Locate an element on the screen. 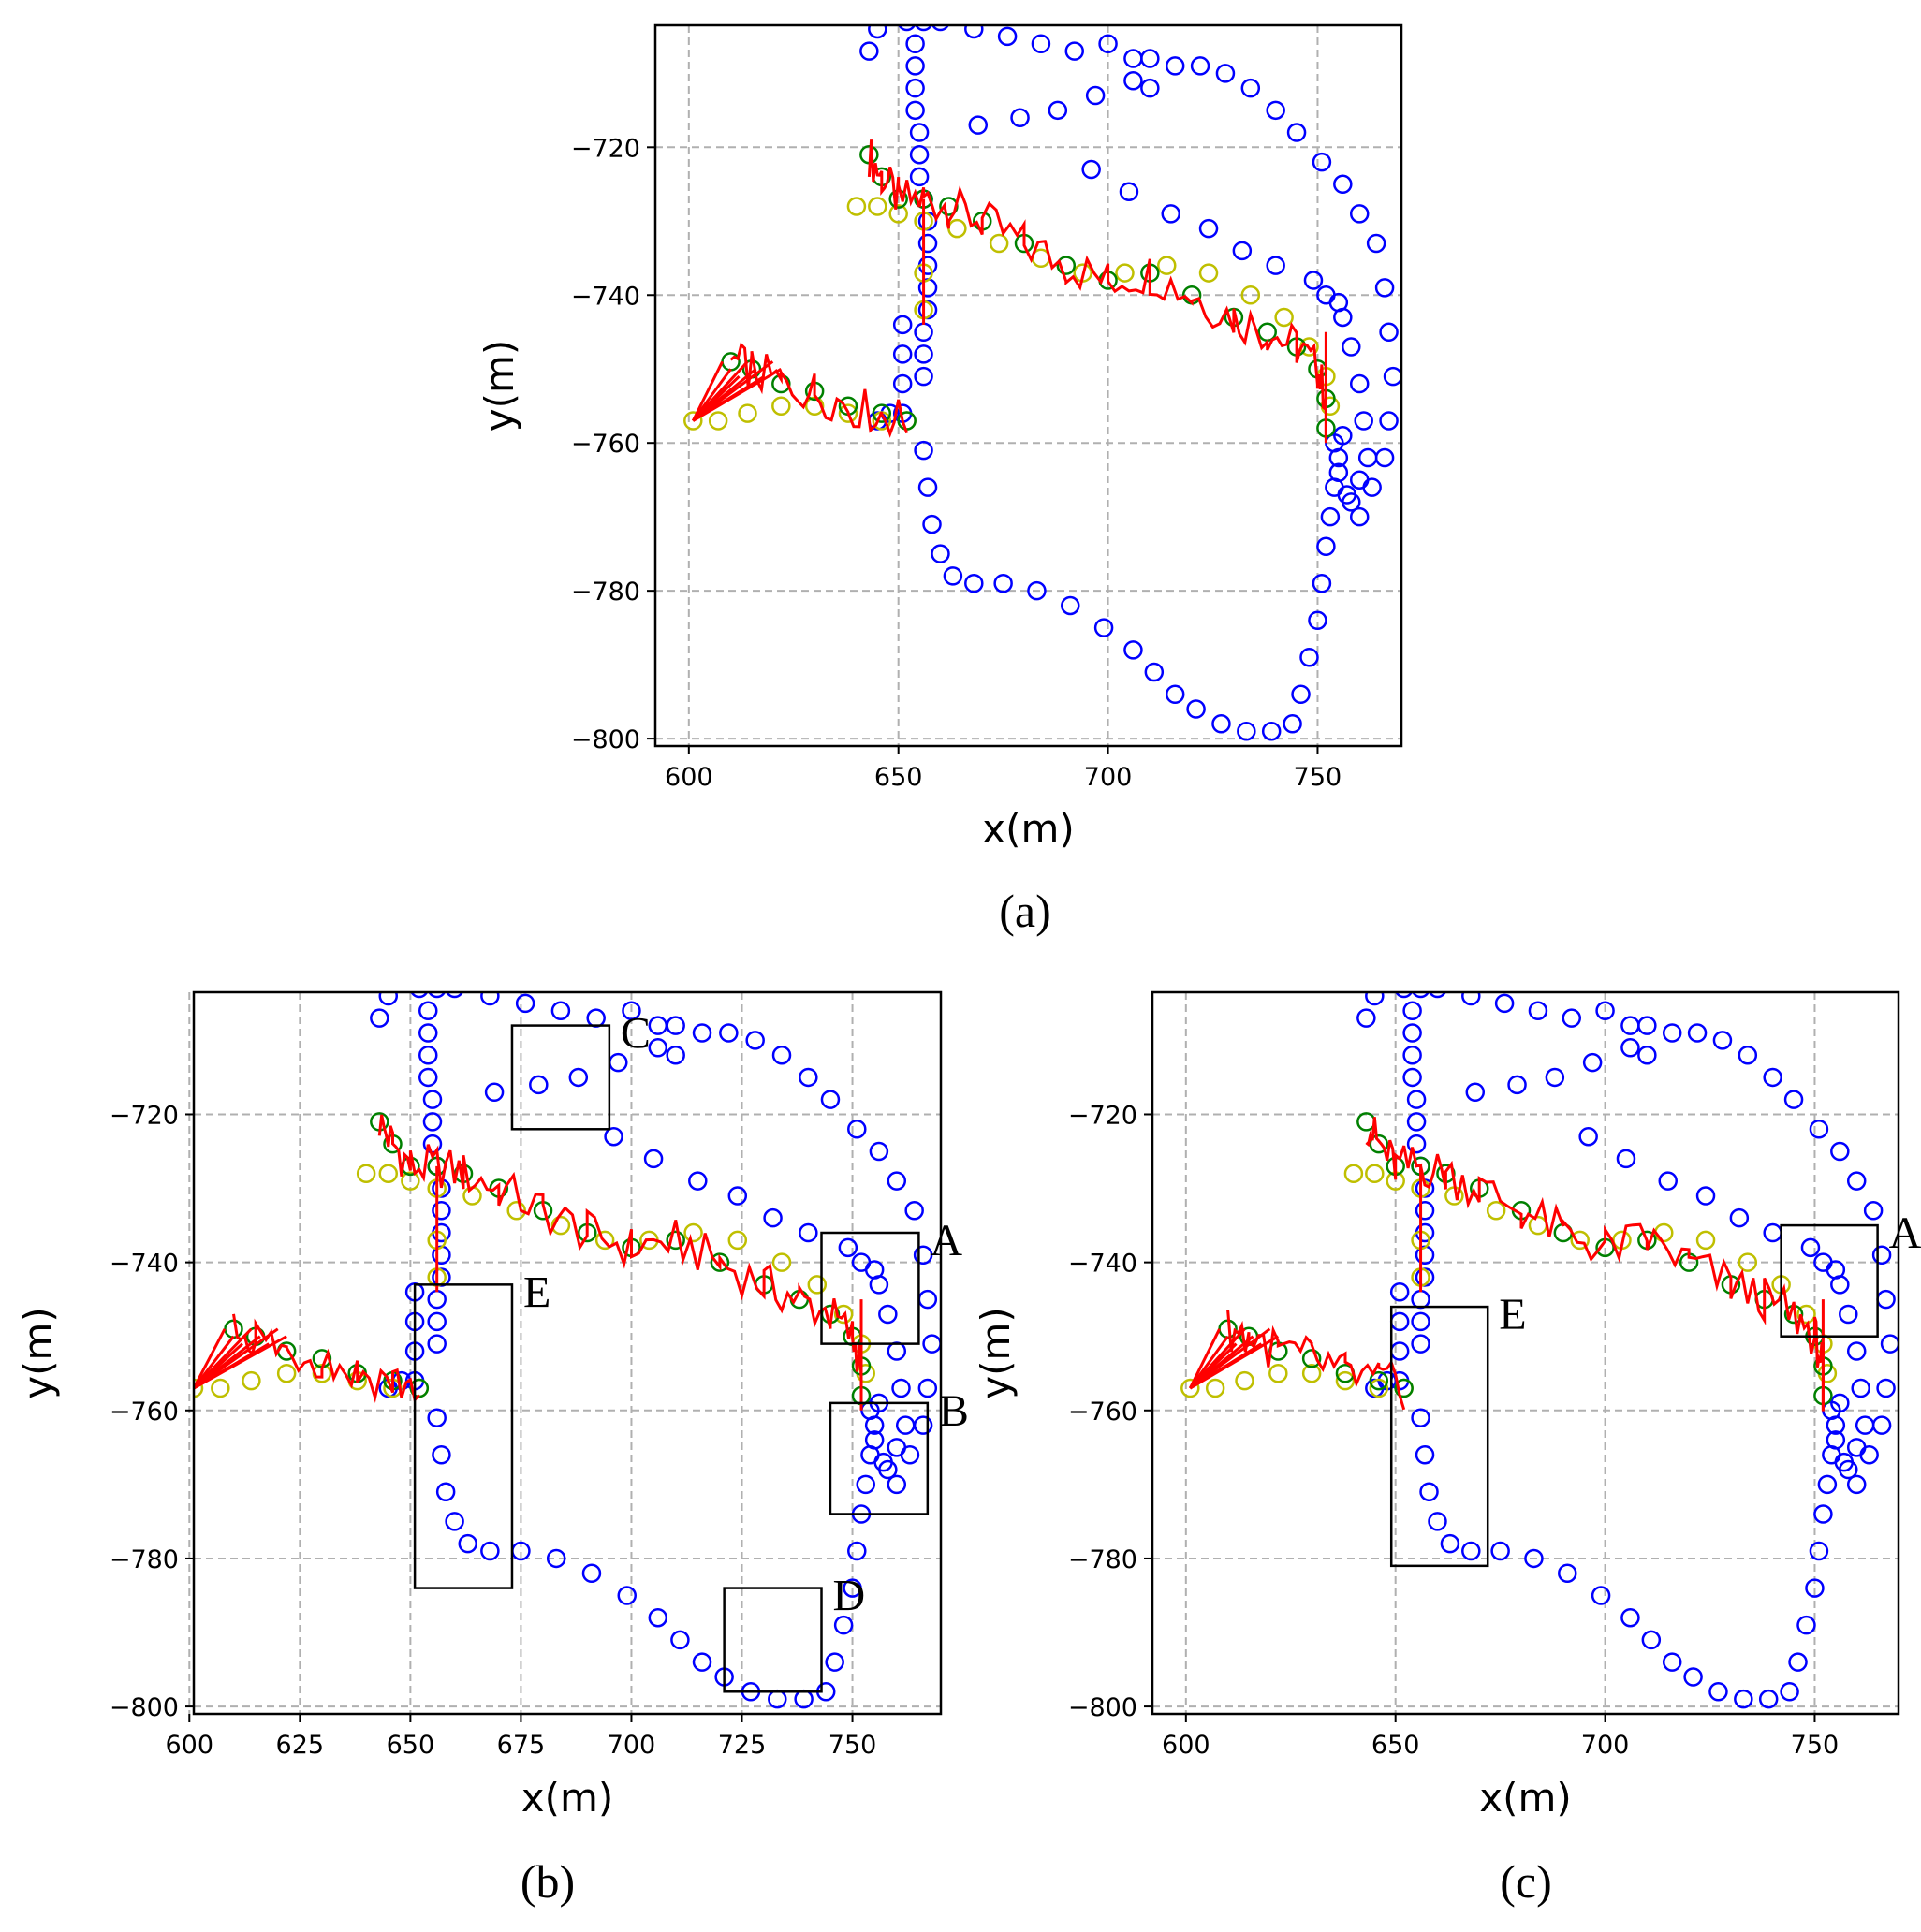 Image resolution: width=1921 pixels, height=1932 pixels. region-box-d: D is located at coordinates (794, 1632).